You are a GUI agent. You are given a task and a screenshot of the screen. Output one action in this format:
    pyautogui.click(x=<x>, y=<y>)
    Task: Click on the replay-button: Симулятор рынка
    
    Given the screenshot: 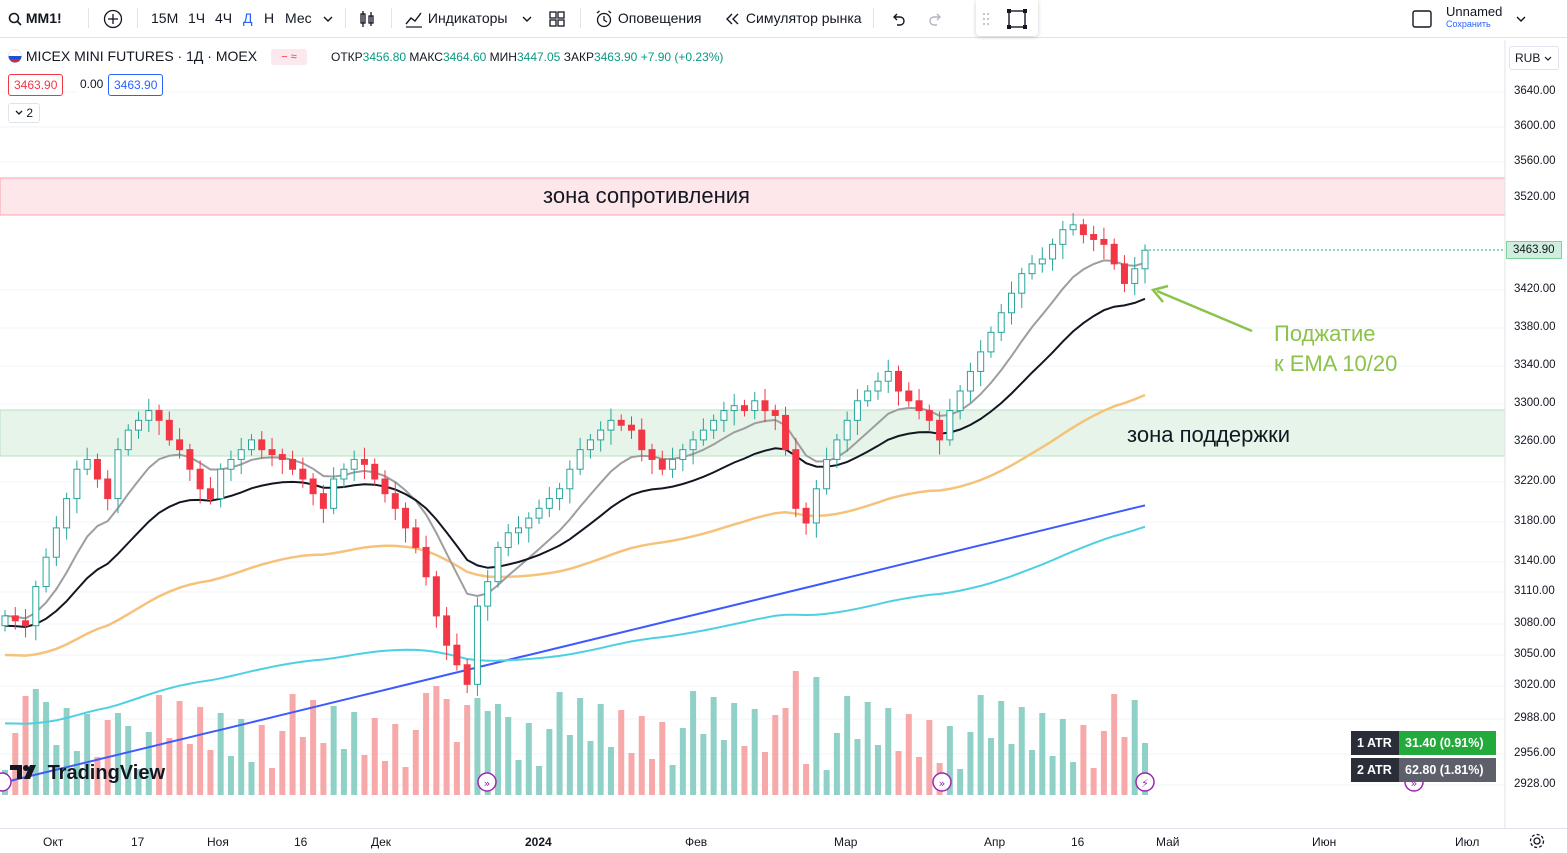 What is the action you would take?
    pyautogui.click(x=793, y=18)
    